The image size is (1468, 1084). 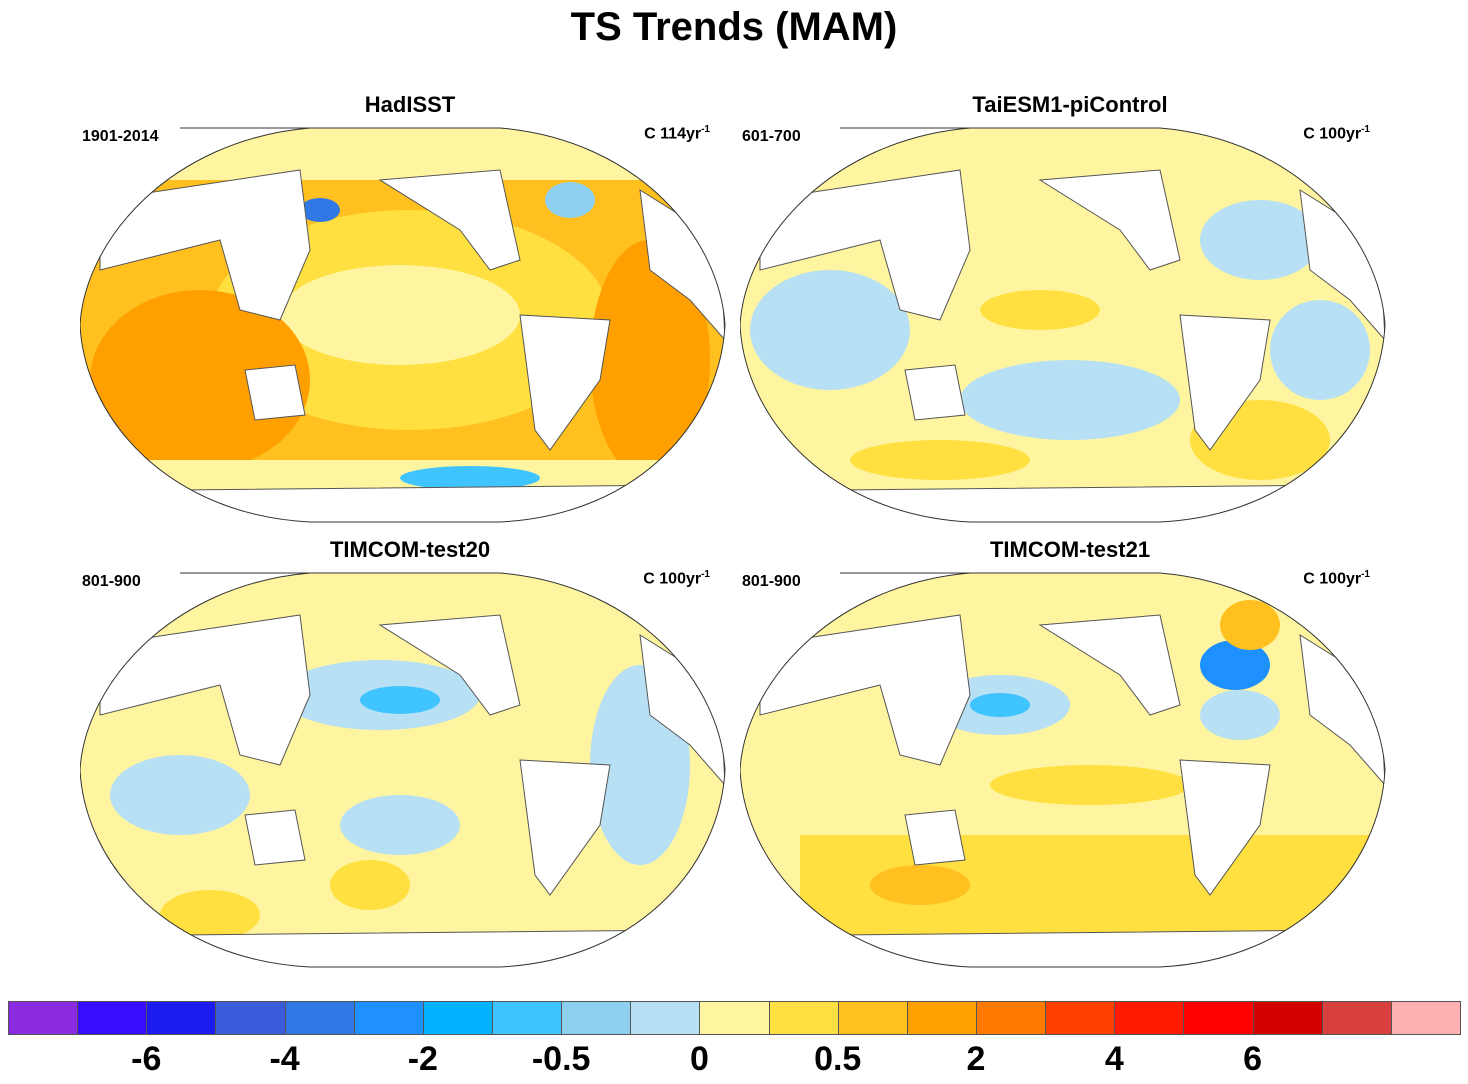 What do you see at coordinates (771, 136) in the screenshot?
I see `panel-period: 601-700` at bounding box center [771, 136].